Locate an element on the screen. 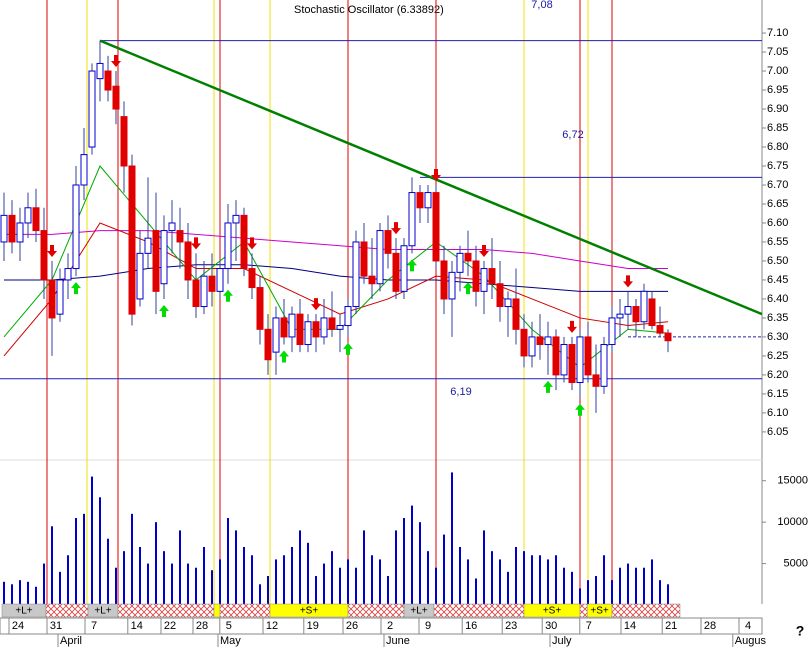 The image size is (810, 647). y-tick-label: 6.85 is located at coordinates (777, 128).